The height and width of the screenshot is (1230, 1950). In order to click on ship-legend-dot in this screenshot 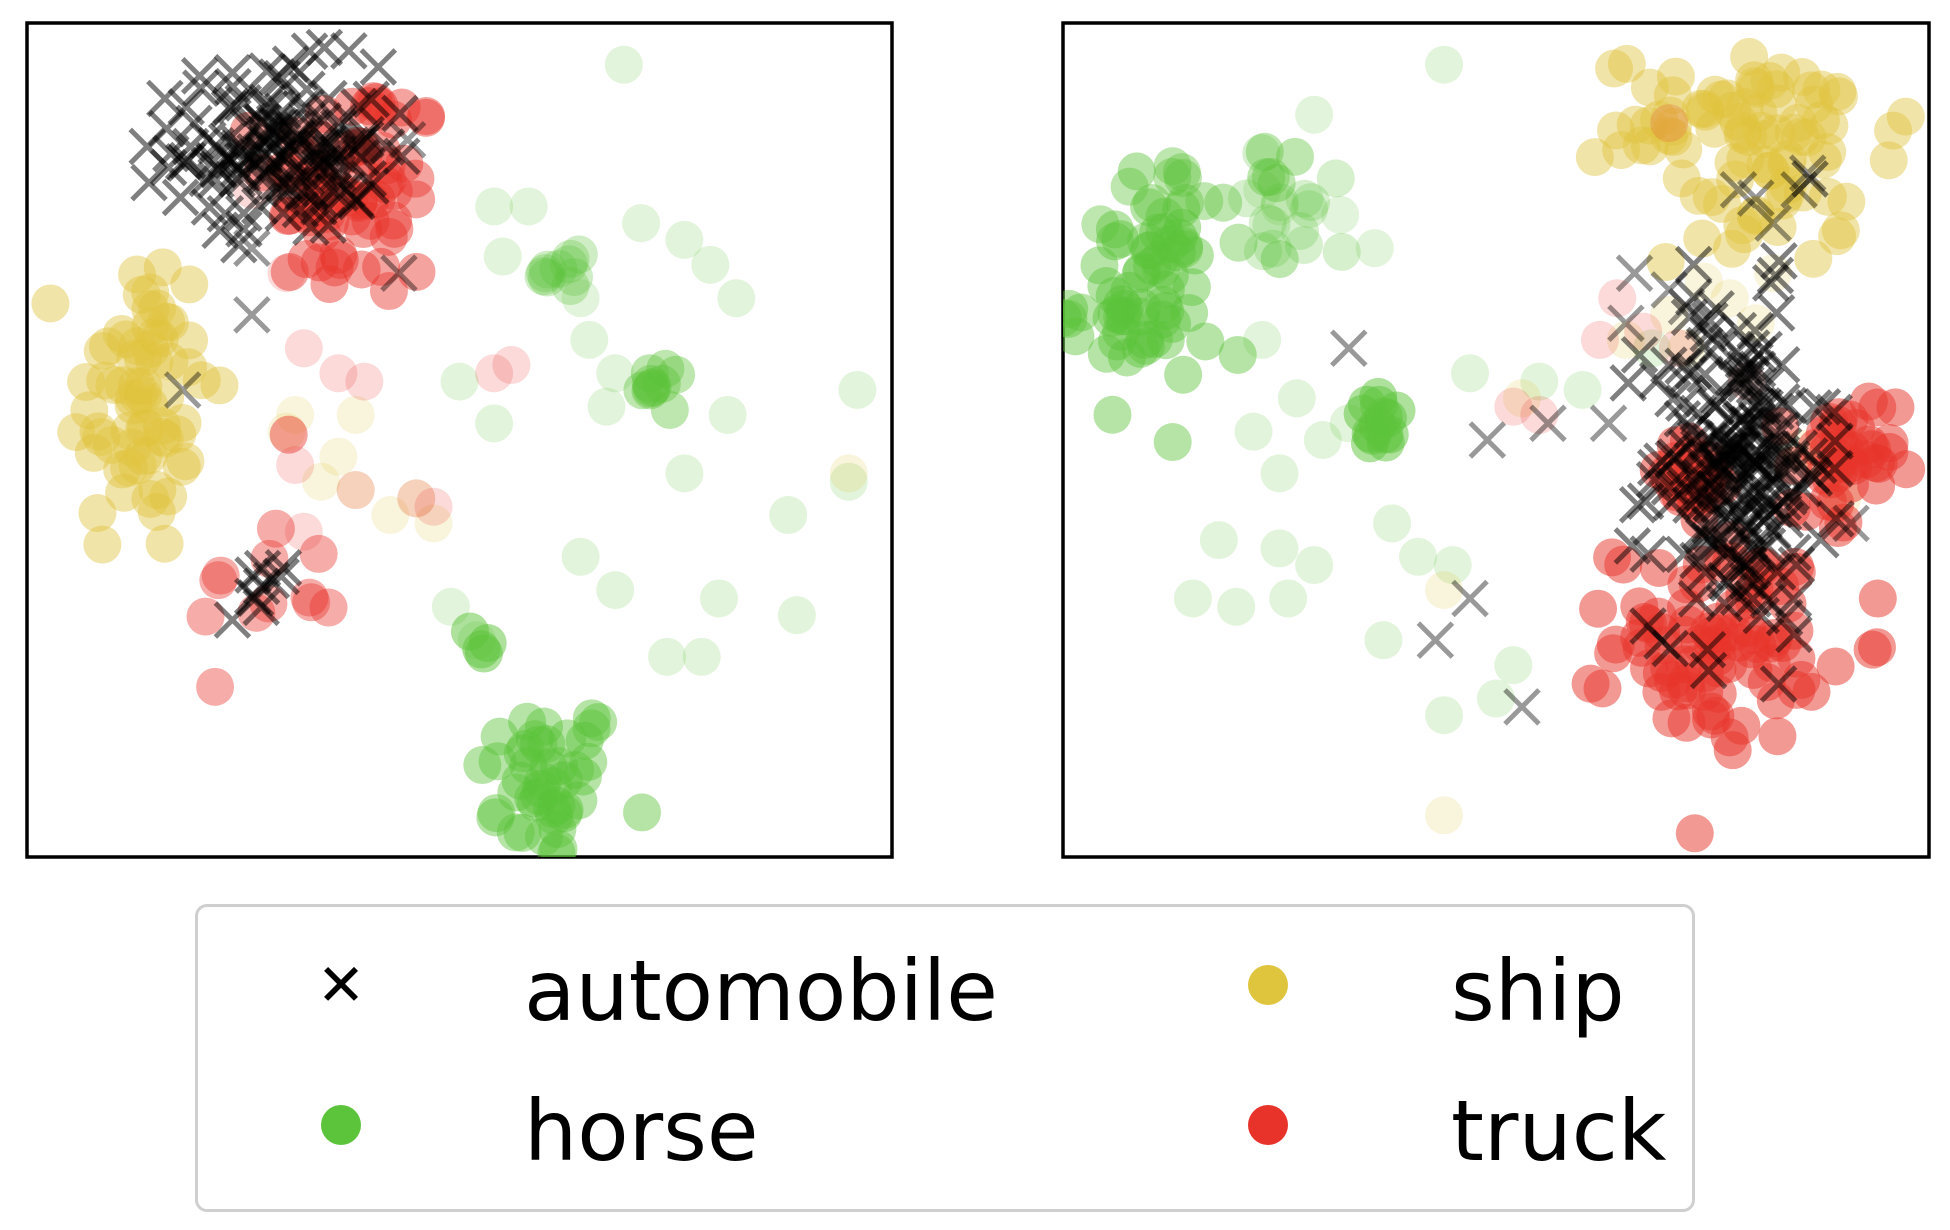, I will do `click(1268, 985)`.